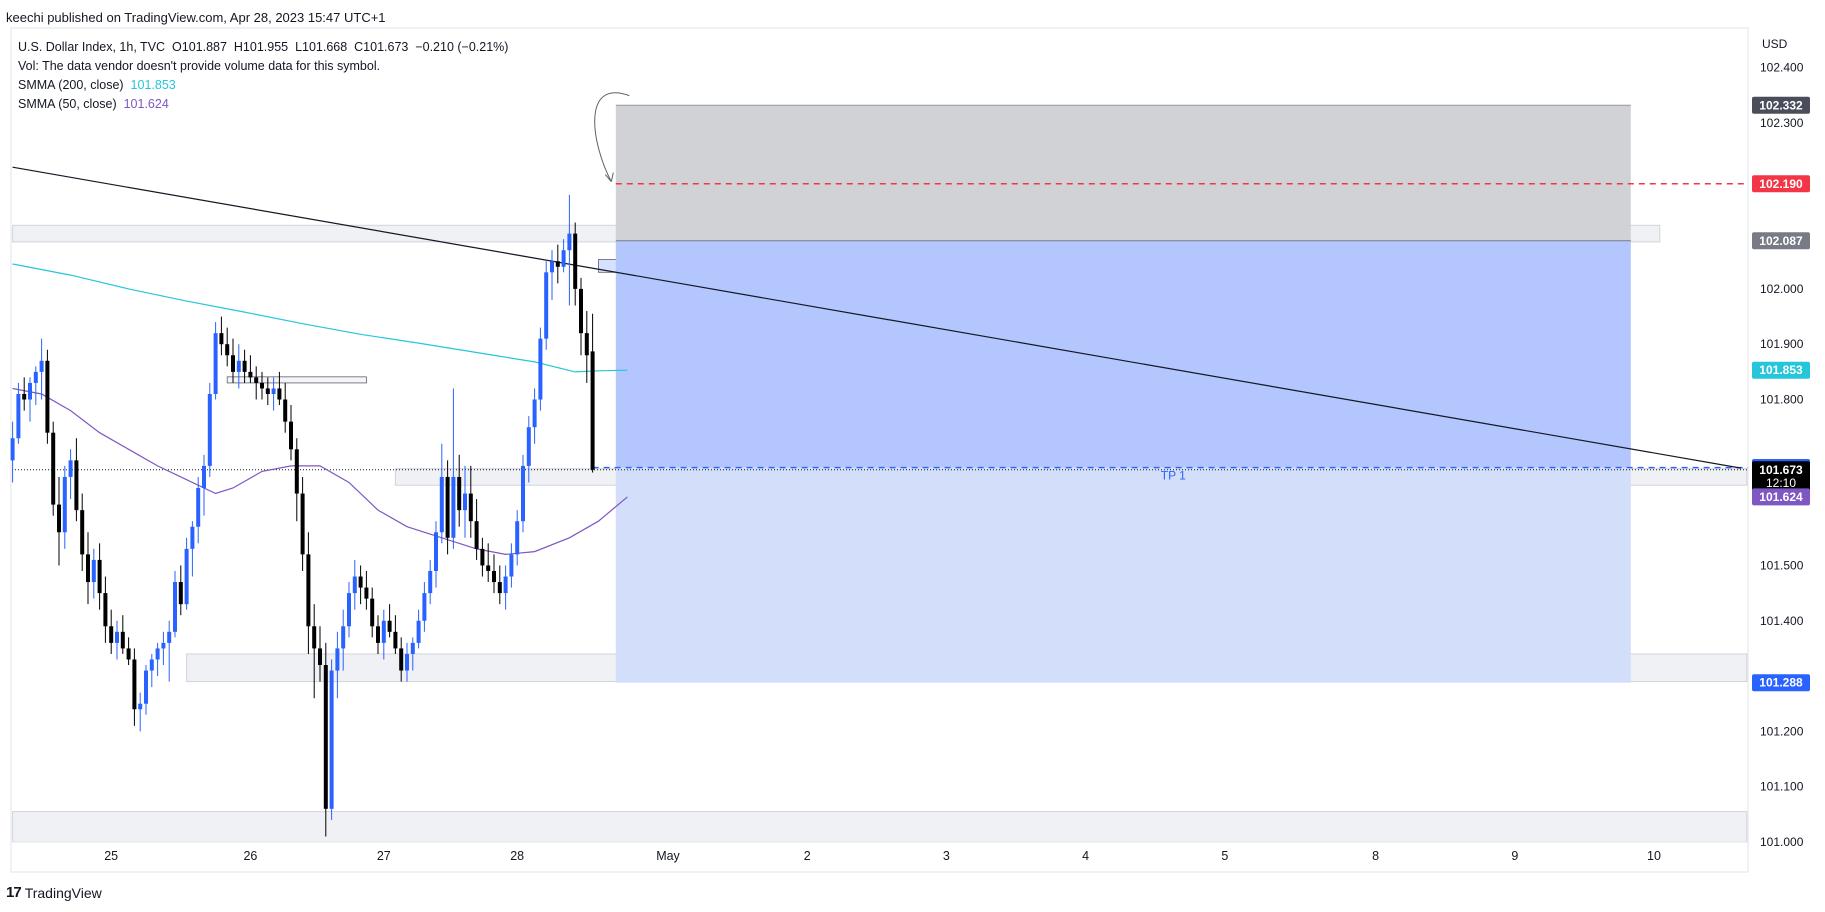 The image size is (1825, 912). What do you see at coordinates (1781, 470) in the screenshot?
I see `price-tag-label: 101.673` at bounding box center [1781, 470].